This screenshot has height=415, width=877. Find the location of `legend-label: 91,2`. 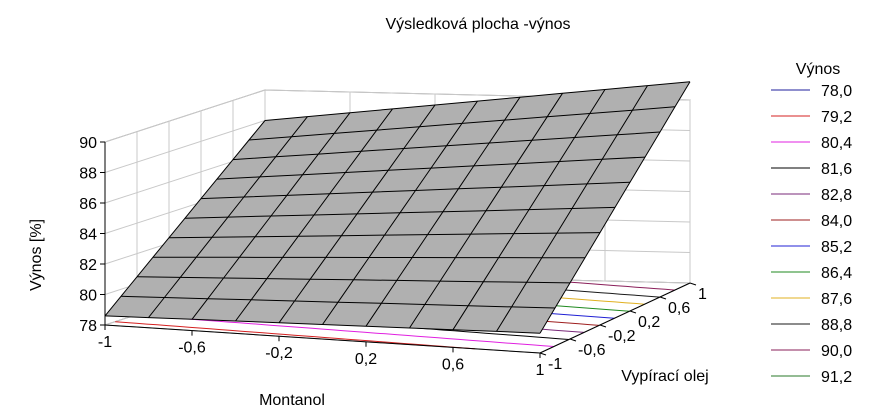

legend-label: 91,2 is located at coordinates (836, 377).